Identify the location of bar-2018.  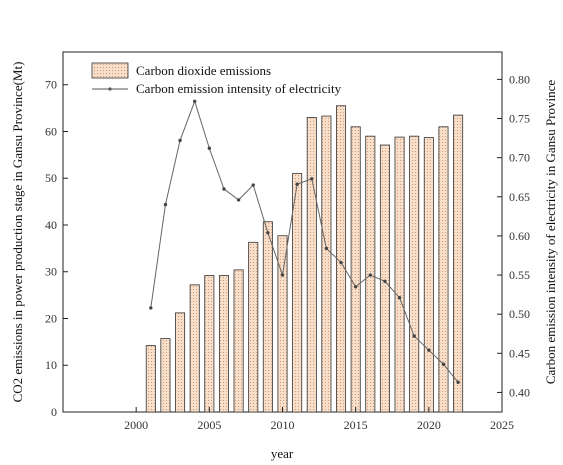
(399, 274).